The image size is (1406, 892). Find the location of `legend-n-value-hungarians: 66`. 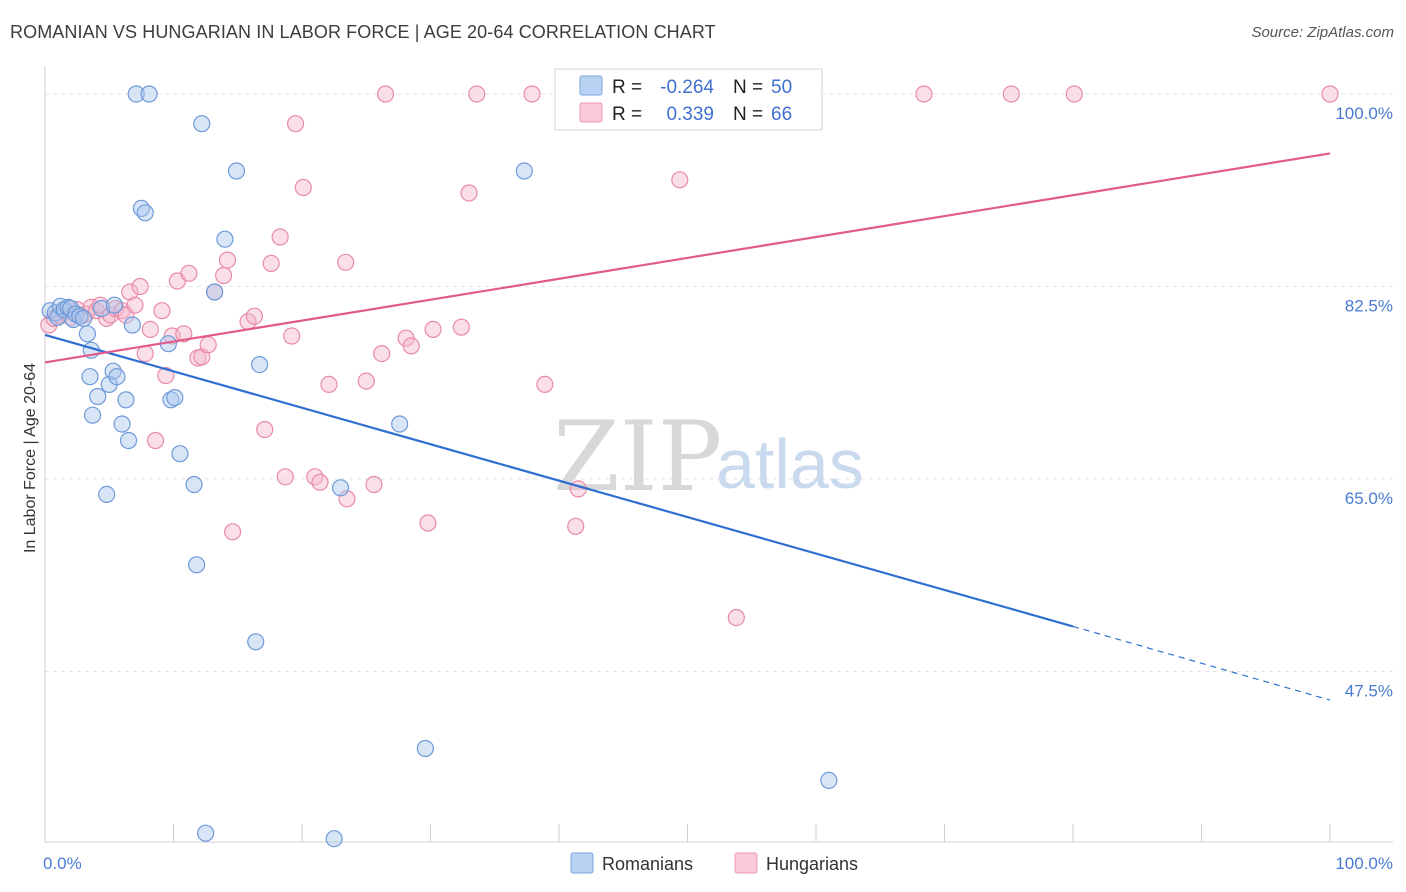

legend-n-value-hungarians: 66 is located at coordinates (781, 114).